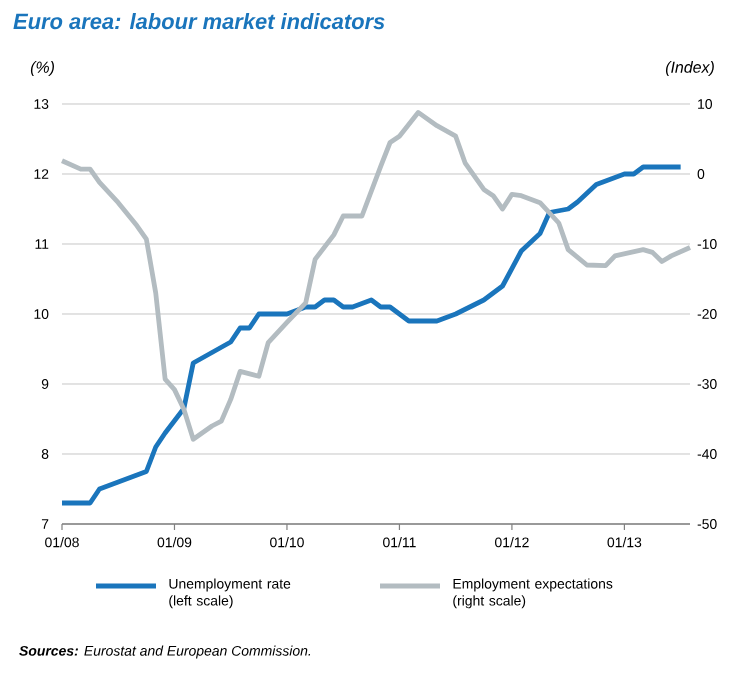 This screenshot has height=676, width=748. Describe the element at coordinates (199, 21) in the screenshot. I see `chart-title: Euro area: labour market indicators` at that location.